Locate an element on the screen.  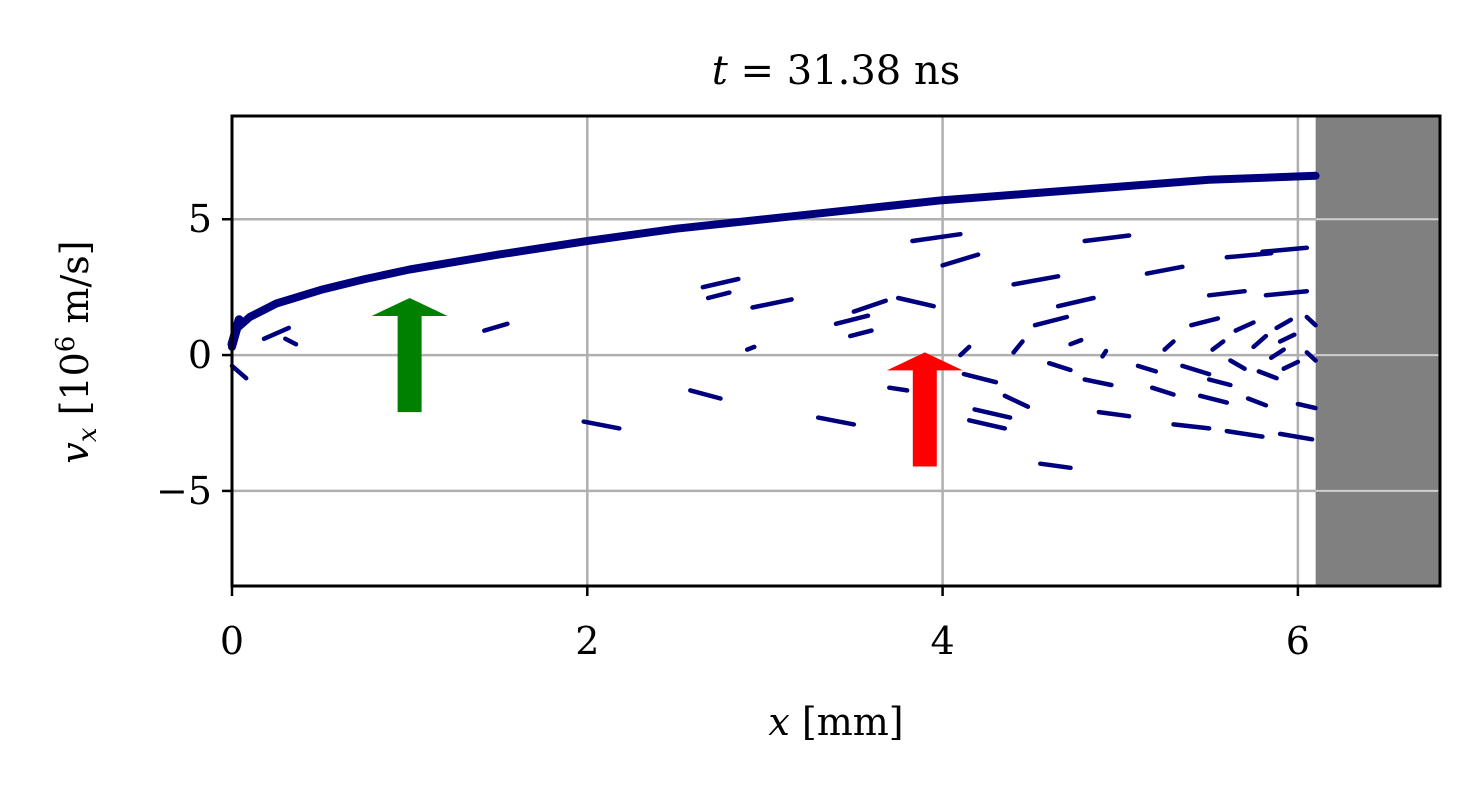
title-value: = 31.38 ns is located at coordinates (844, 71).